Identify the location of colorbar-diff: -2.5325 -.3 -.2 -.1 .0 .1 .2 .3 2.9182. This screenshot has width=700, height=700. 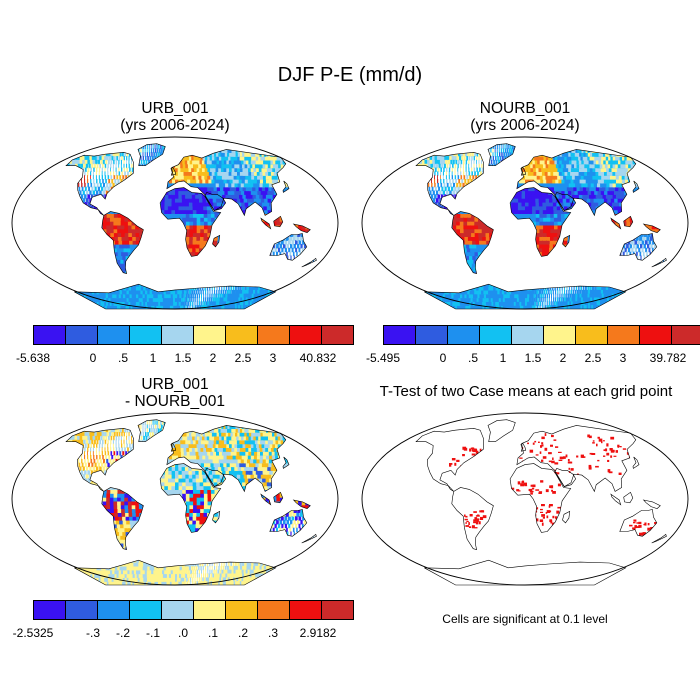
(183, 620).